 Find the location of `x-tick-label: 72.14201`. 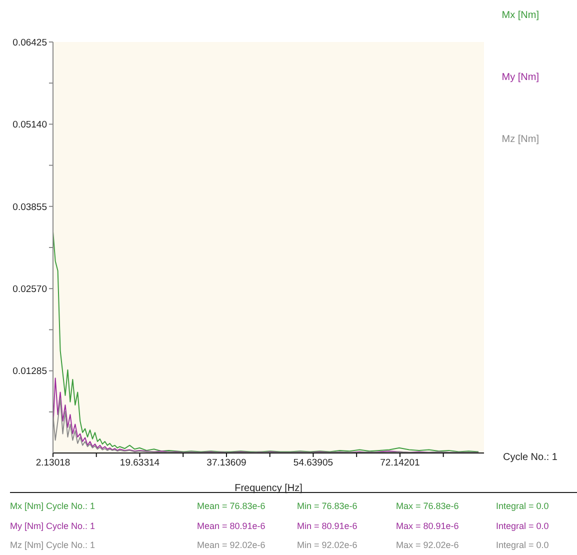

x-tick-label: 72.14201 is located at coordinates (400, 463).